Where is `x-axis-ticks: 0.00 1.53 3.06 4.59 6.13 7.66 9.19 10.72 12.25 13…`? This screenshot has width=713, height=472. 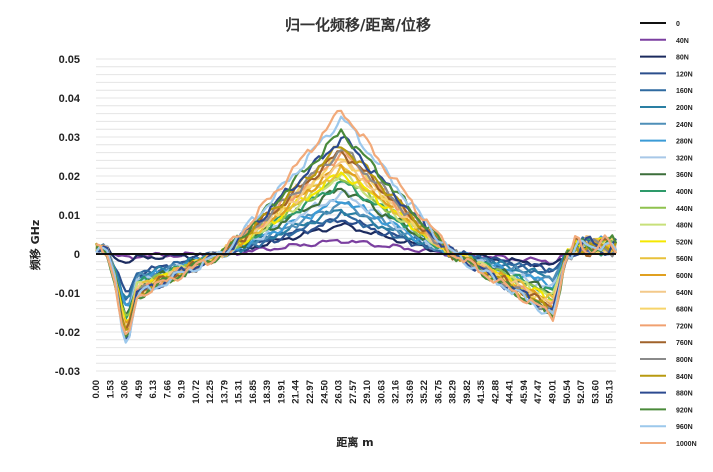 x-axis-ticks: 0.00 1.53 3.06 4.59 6.13 7.66 9.19 10.72 12.25 13… is located at coordinates (353, 391).